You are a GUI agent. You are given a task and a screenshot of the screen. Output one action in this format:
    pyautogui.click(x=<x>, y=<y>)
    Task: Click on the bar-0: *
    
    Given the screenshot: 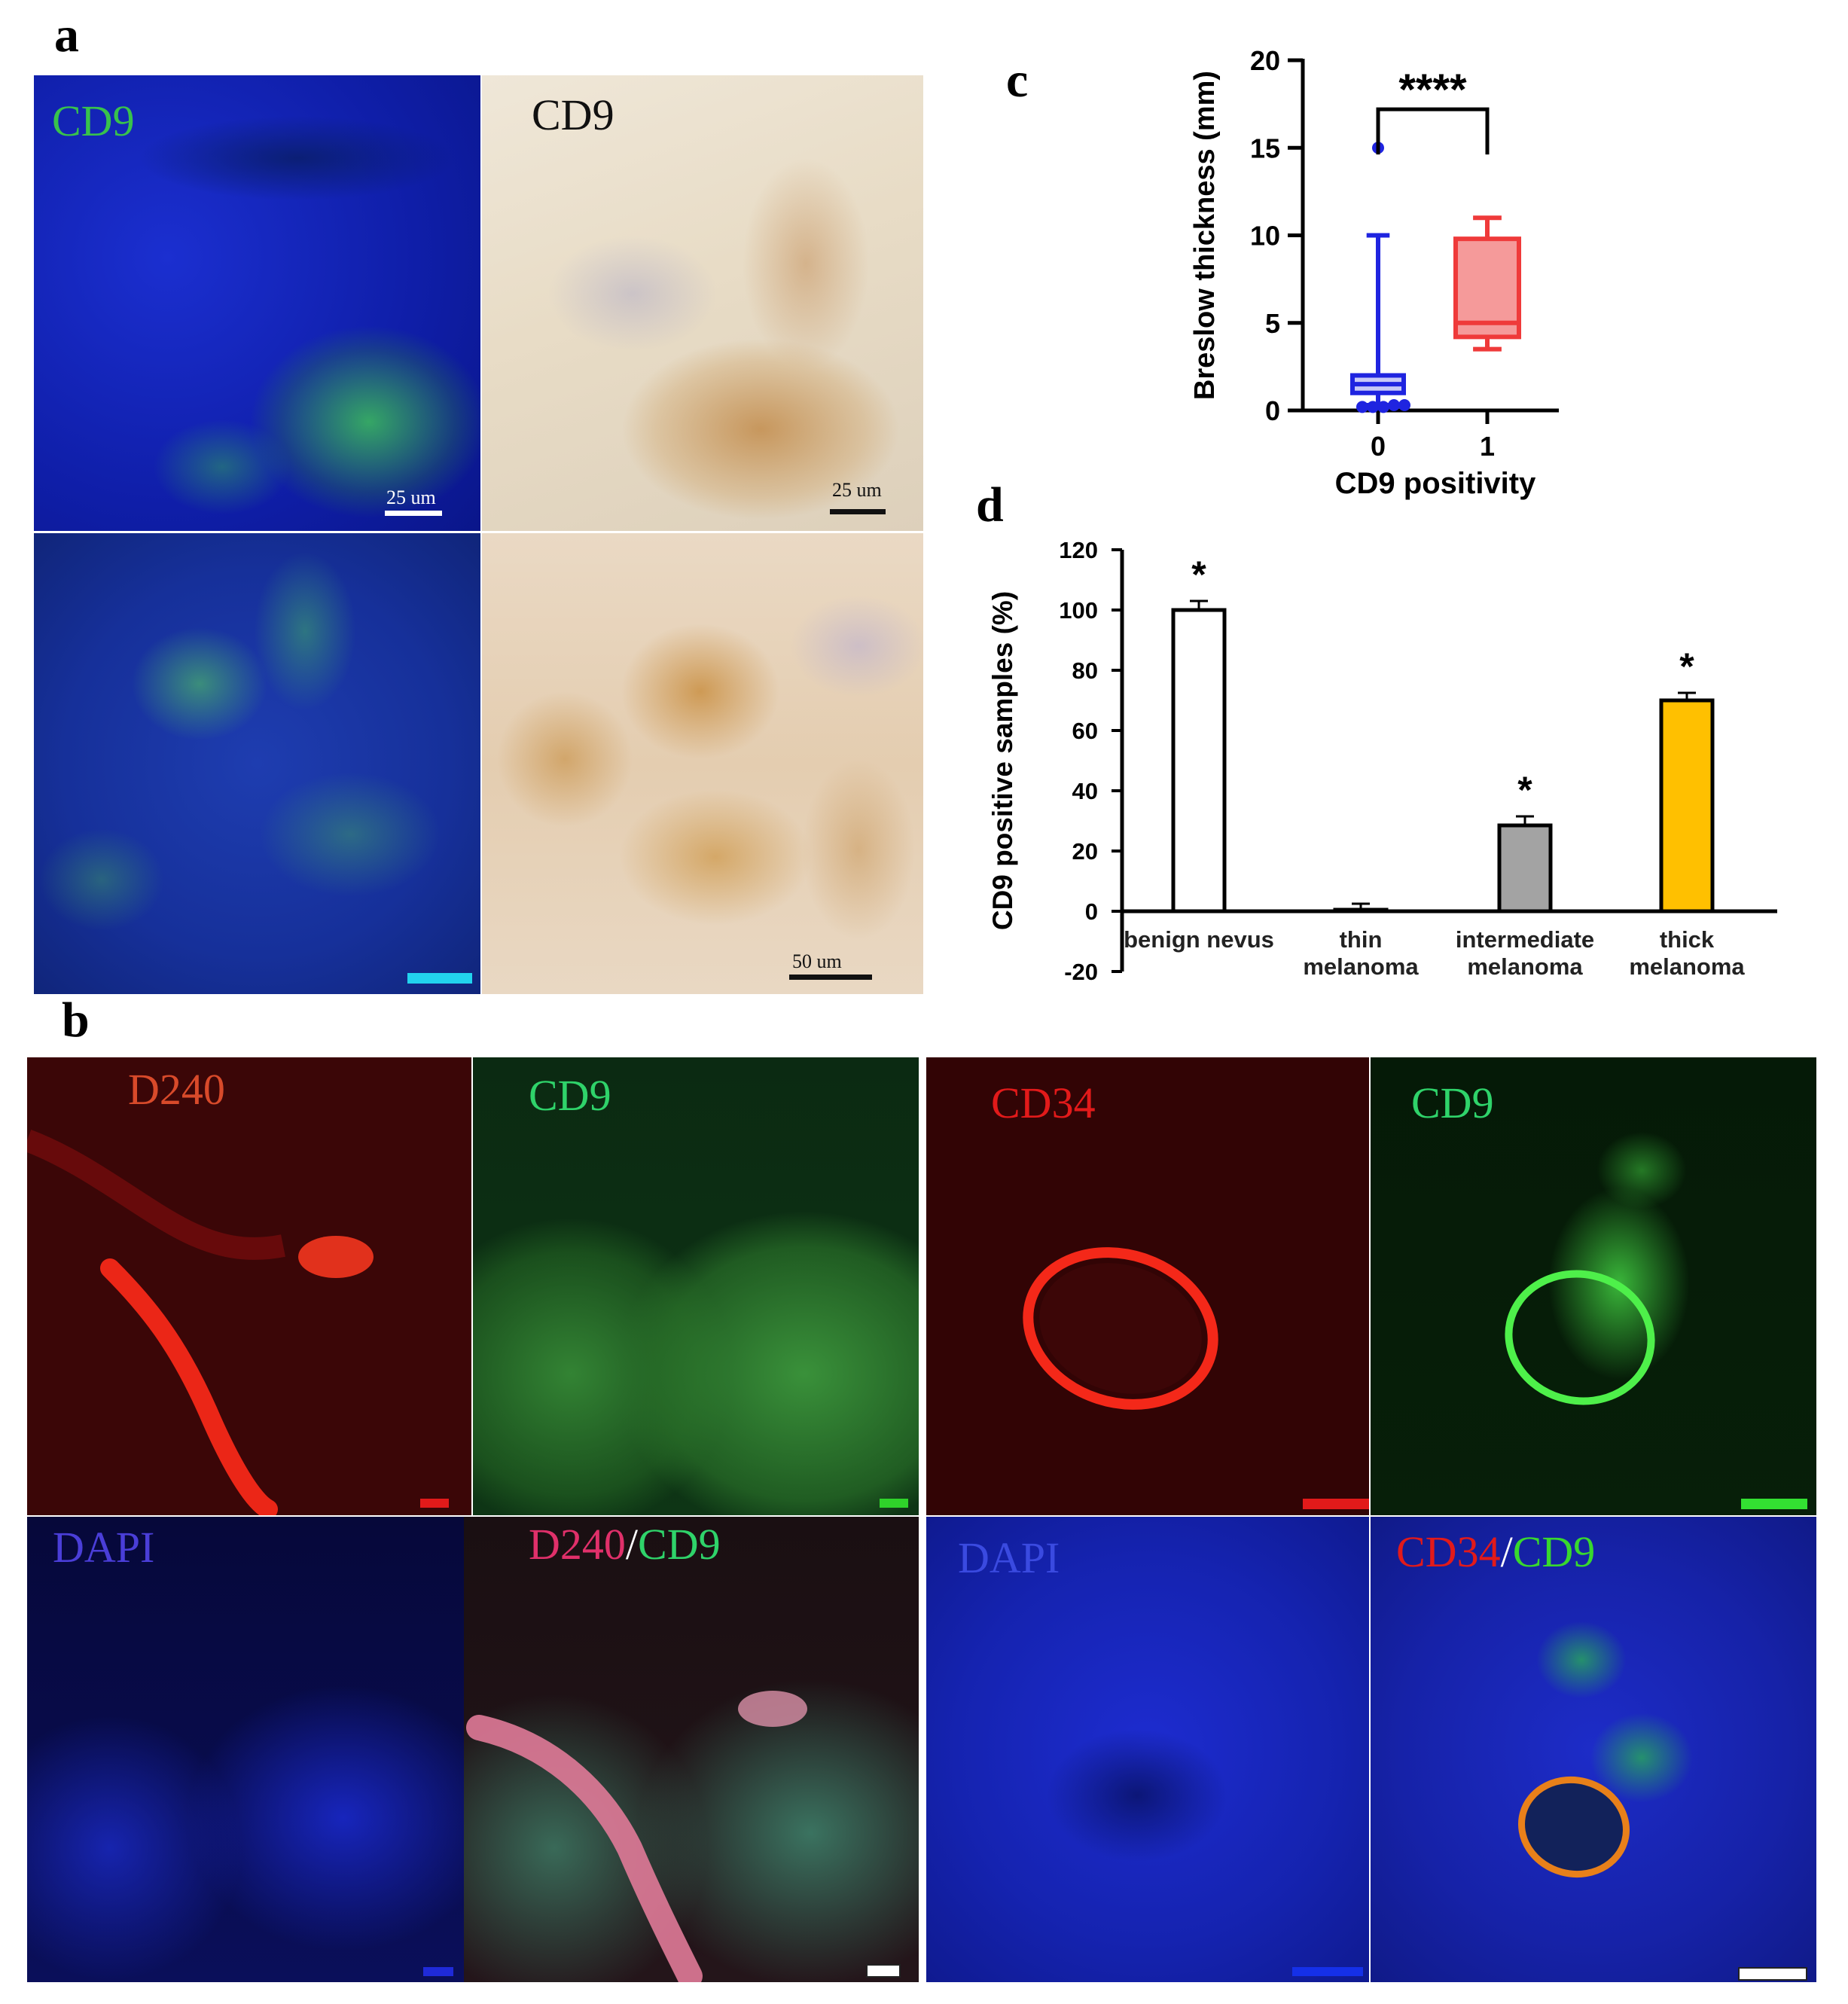 What is the action you would take?
    pyautogui.click(x=1199, y=734)
    